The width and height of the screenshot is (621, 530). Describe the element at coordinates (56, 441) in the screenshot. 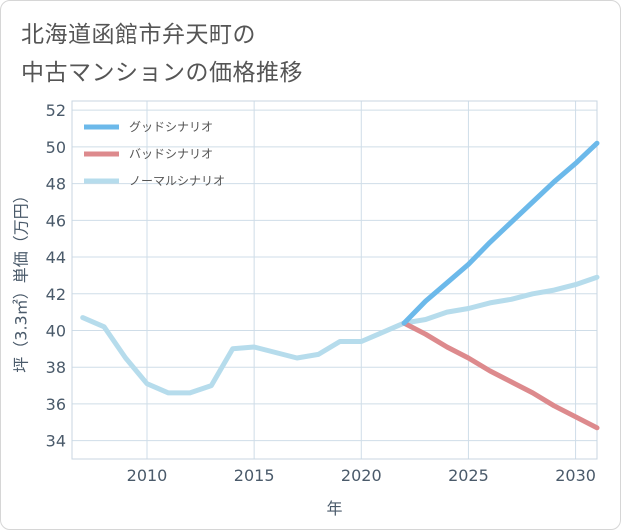

I see `y-tick-label: 34` at that location.